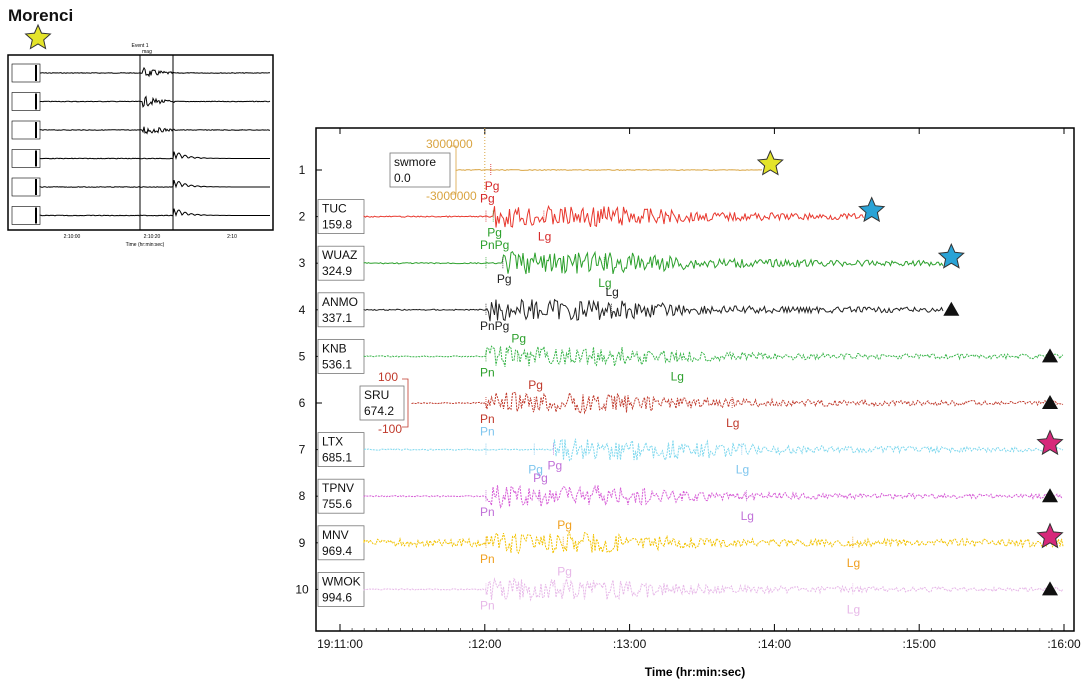 This screenshot has width=1086, height=682. I want to click on thumbnail-xtick: 2:10:00, so click(72, 237).